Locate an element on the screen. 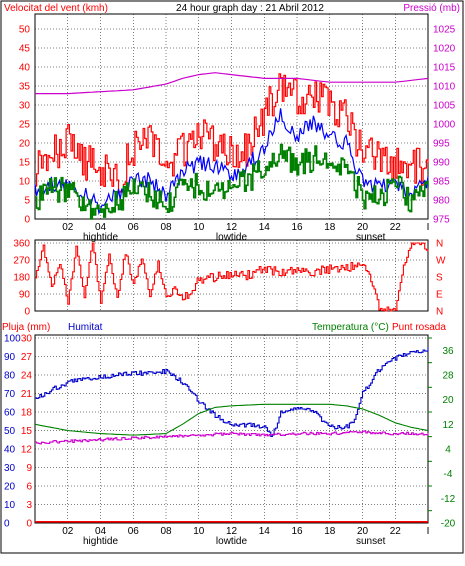  direction-tick-label: 90 is located at coordinates (25, 295).